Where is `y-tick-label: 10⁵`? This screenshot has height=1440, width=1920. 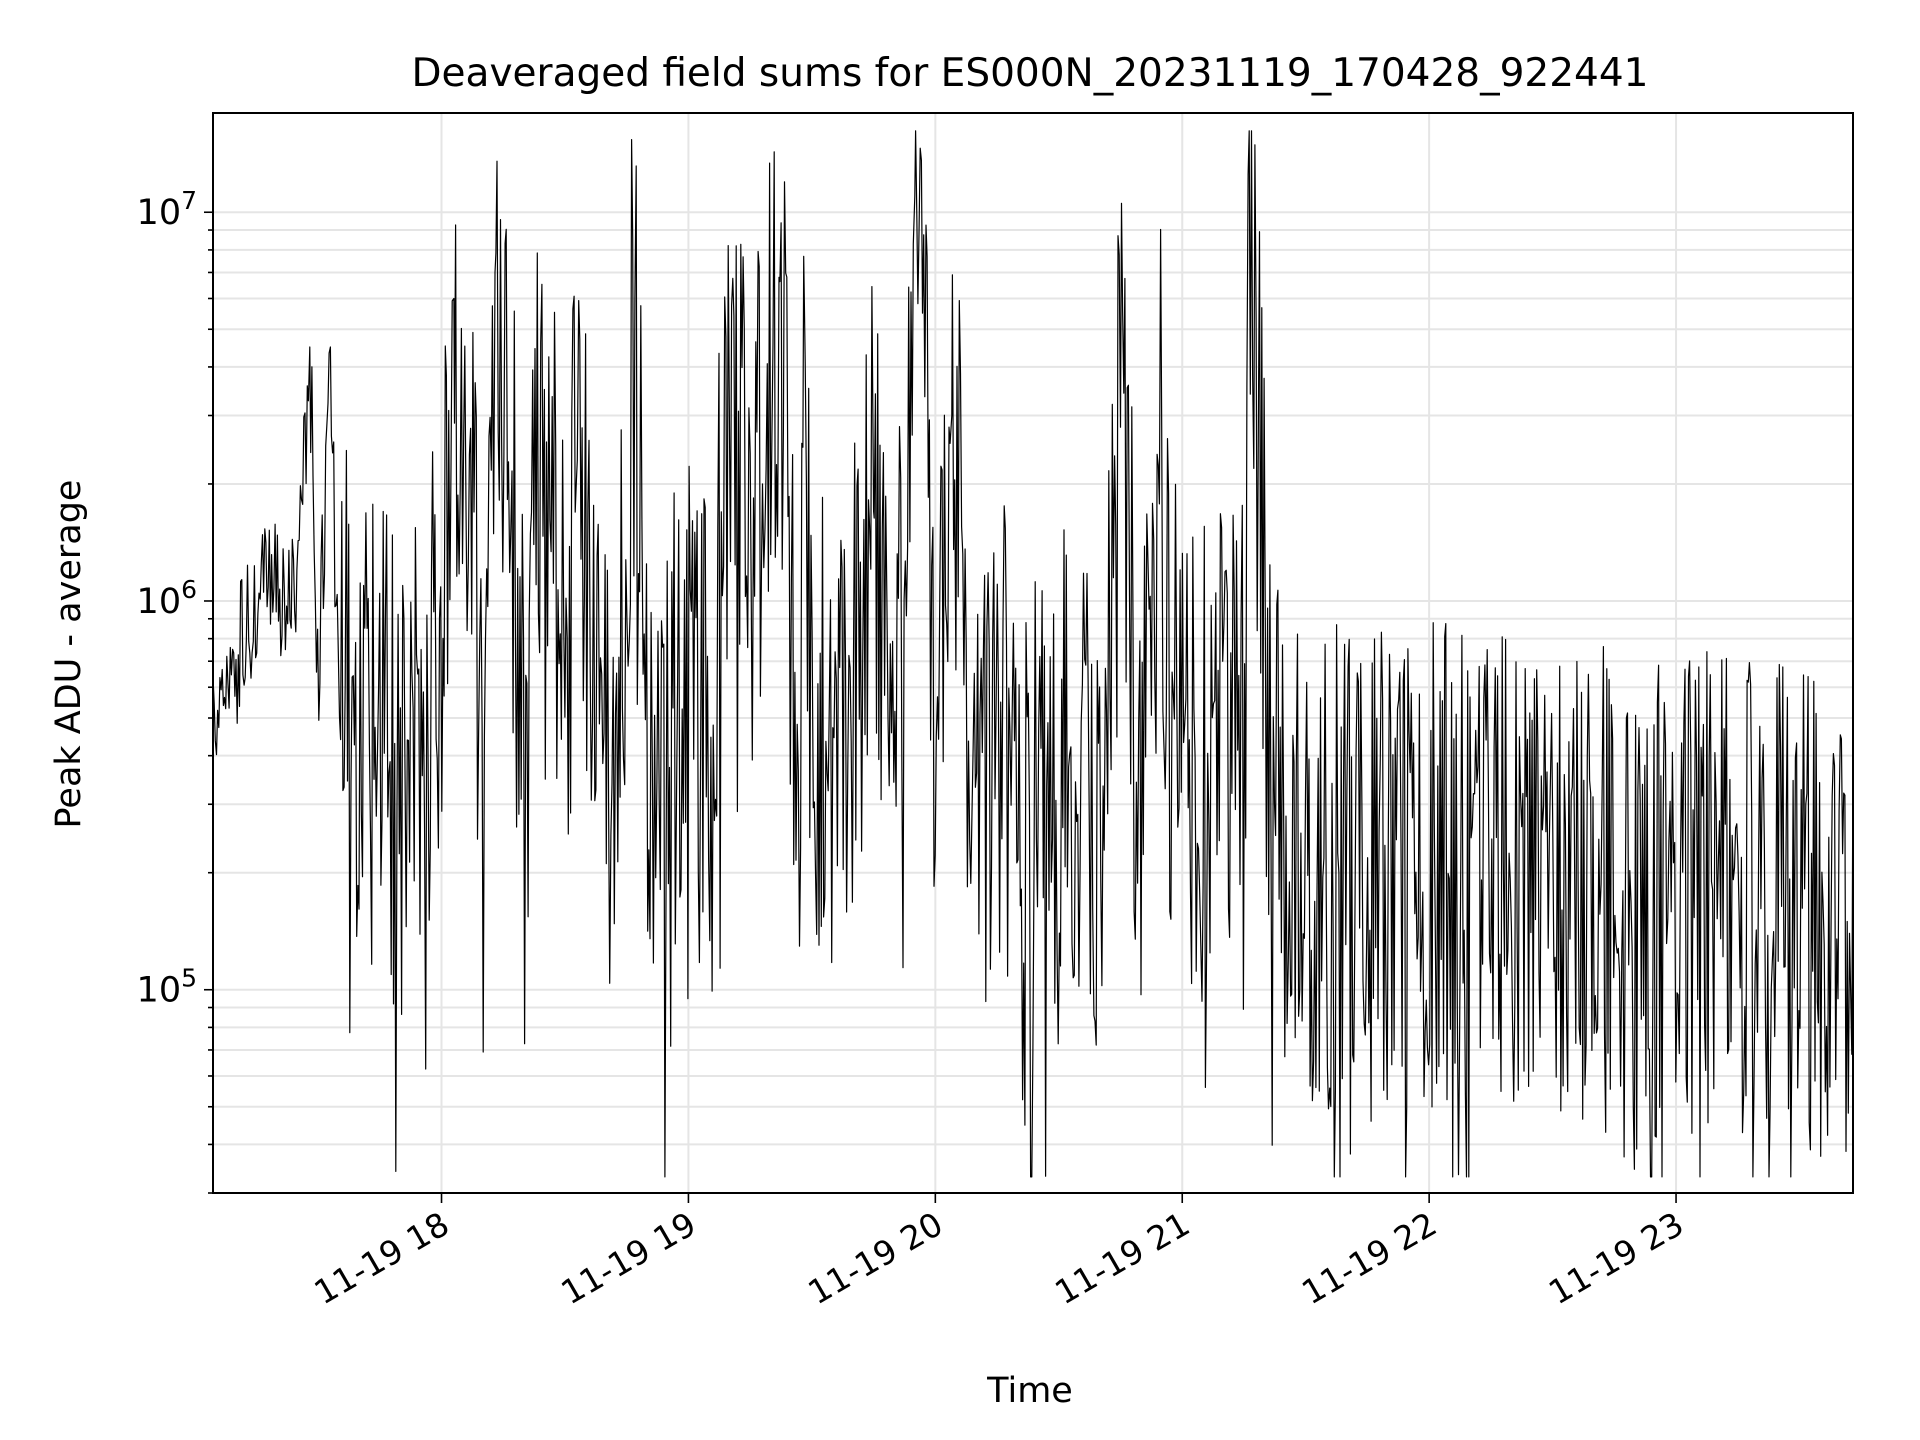
y-tick-label: 10⁵ is located at coordinates (167, 987).